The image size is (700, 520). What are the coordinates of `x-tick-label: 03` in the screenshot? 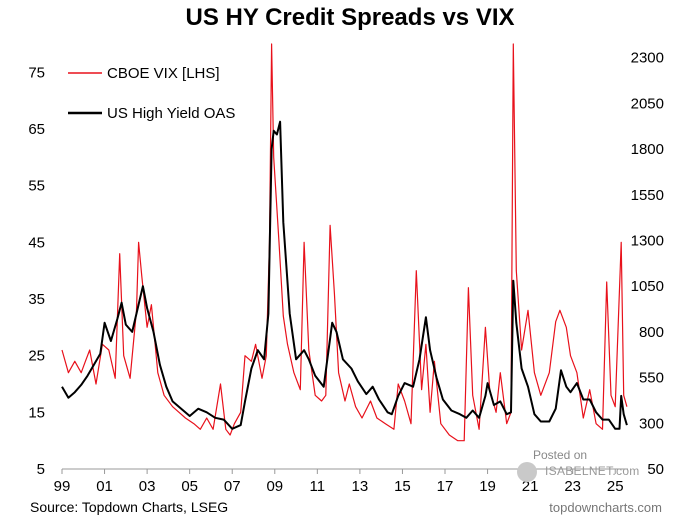 It's located at (147, 486).